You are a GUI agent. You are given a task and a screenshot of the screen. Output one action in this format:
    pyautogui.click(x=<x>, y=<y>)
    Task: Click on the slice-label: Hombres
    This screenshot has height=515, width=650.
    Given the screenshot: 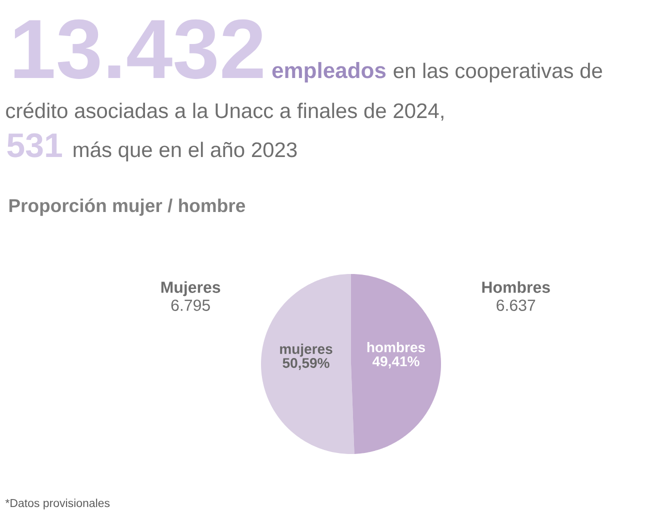 What is the action you would take?
    pyautogui.click(x=516, y=287)
    